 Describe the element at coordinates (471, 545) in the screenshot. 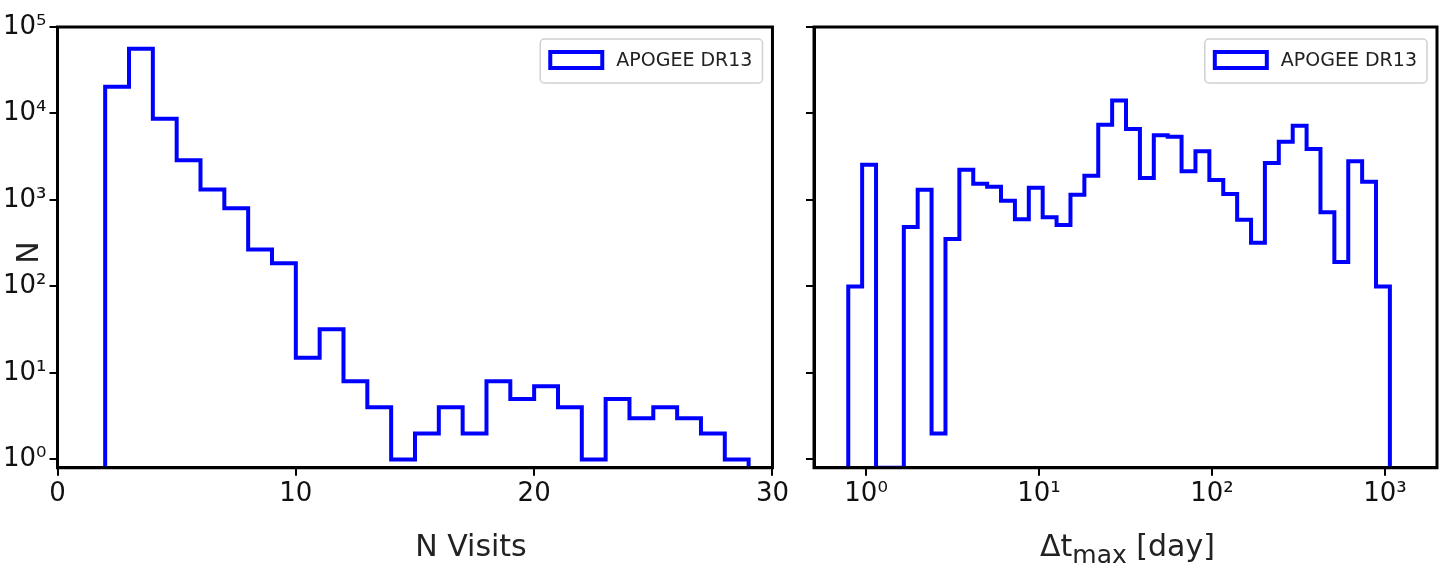

I see `x-axis-title: N Visits` at that location.